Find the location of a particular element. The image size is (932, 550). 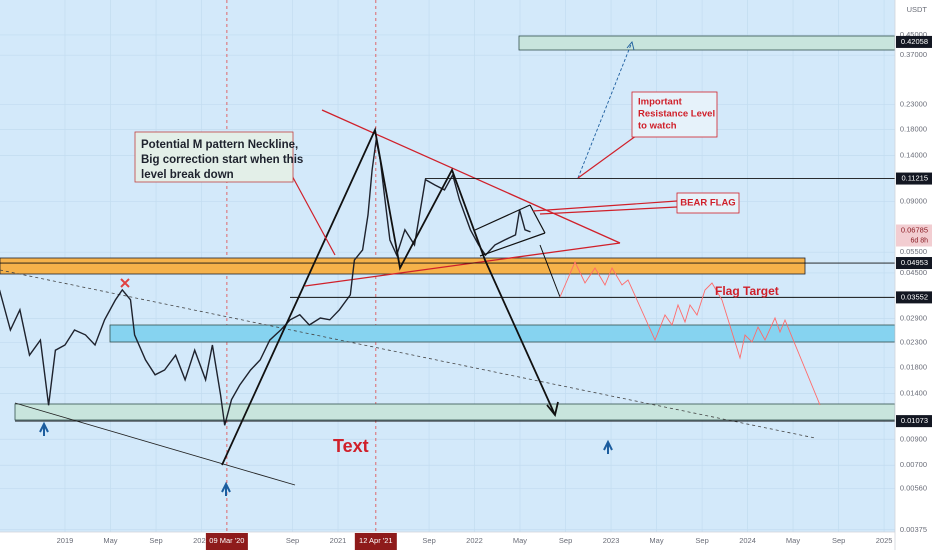

callout-line: Resistance Level is located at coordinates (676, 114).